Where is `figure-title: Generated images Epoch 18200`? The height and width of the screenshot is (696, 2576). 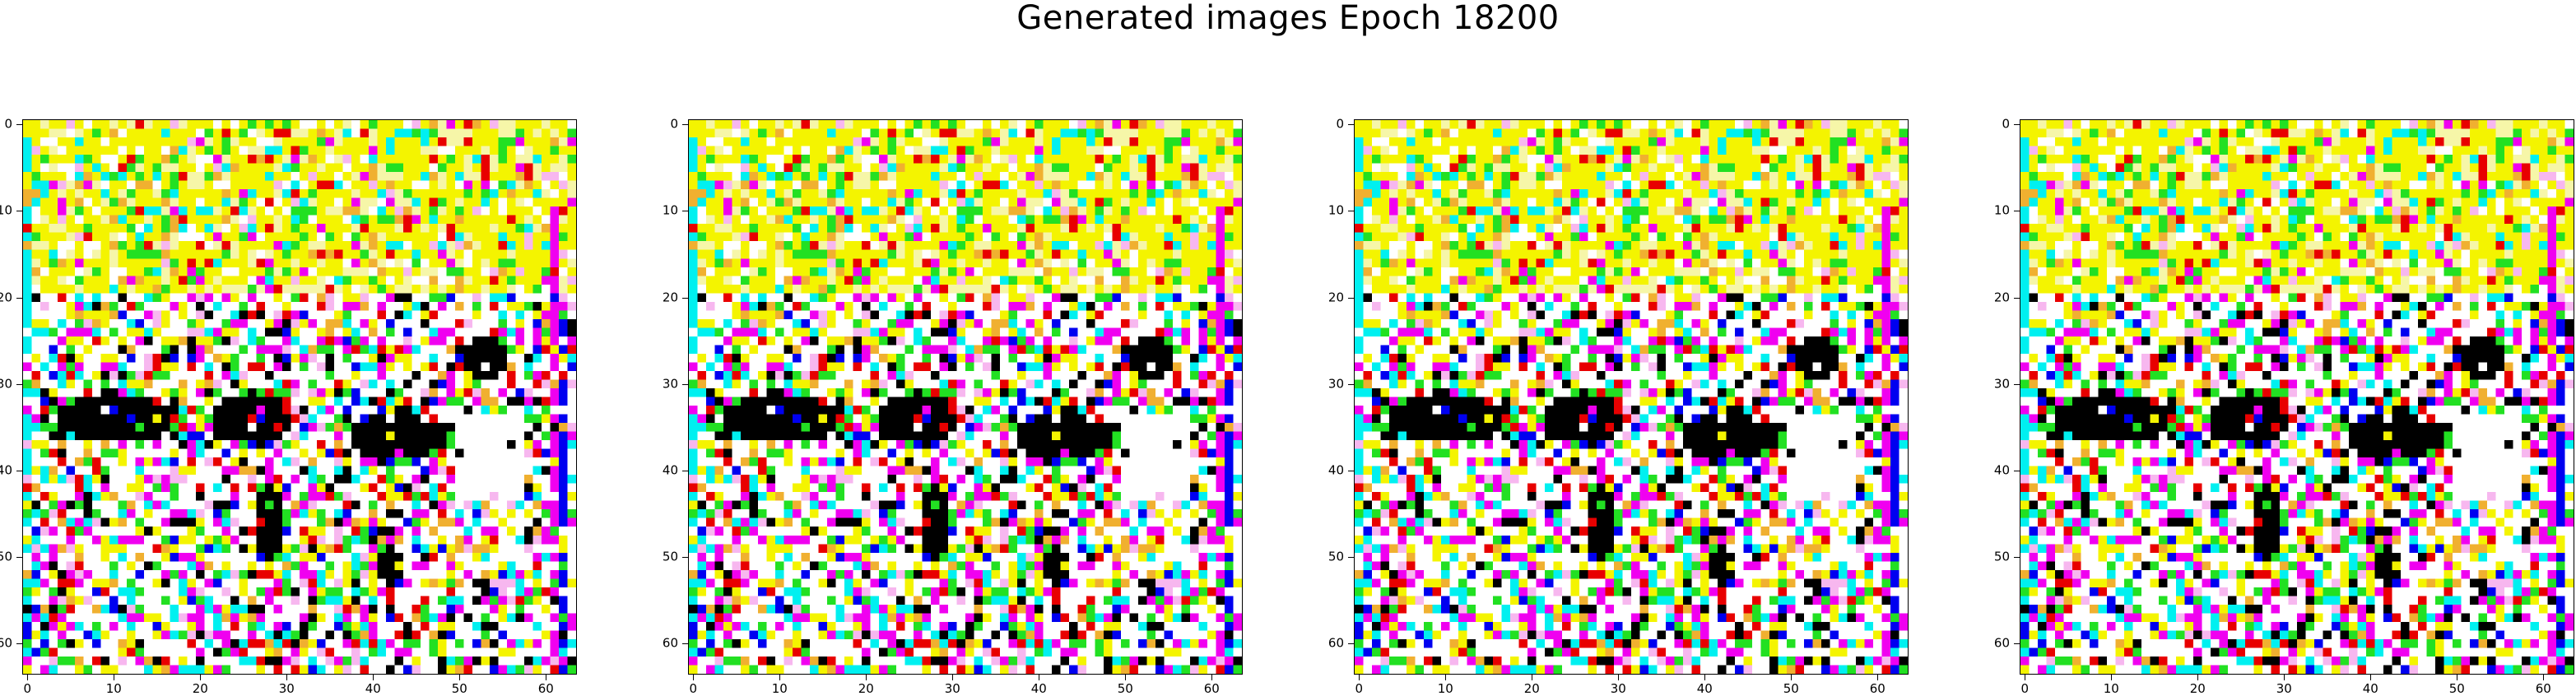
figure-title: Generated images Epoch 18200 is located at coordinates (1288, 18).